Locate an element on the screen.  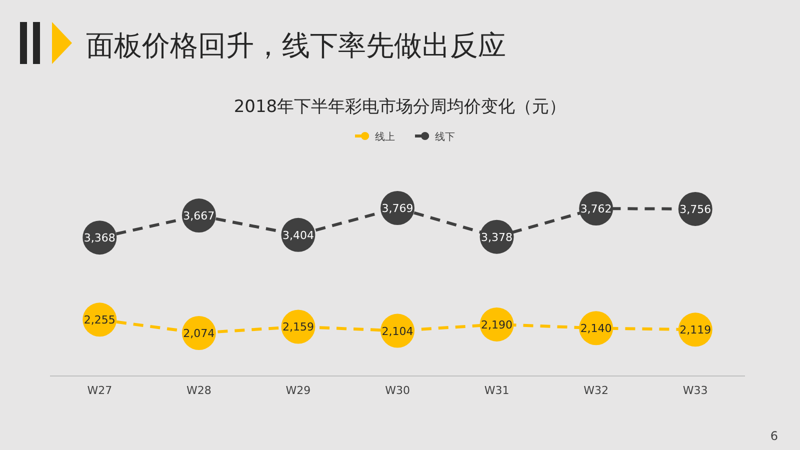
data-label: 3,769 is located at coordinates (398, 208).